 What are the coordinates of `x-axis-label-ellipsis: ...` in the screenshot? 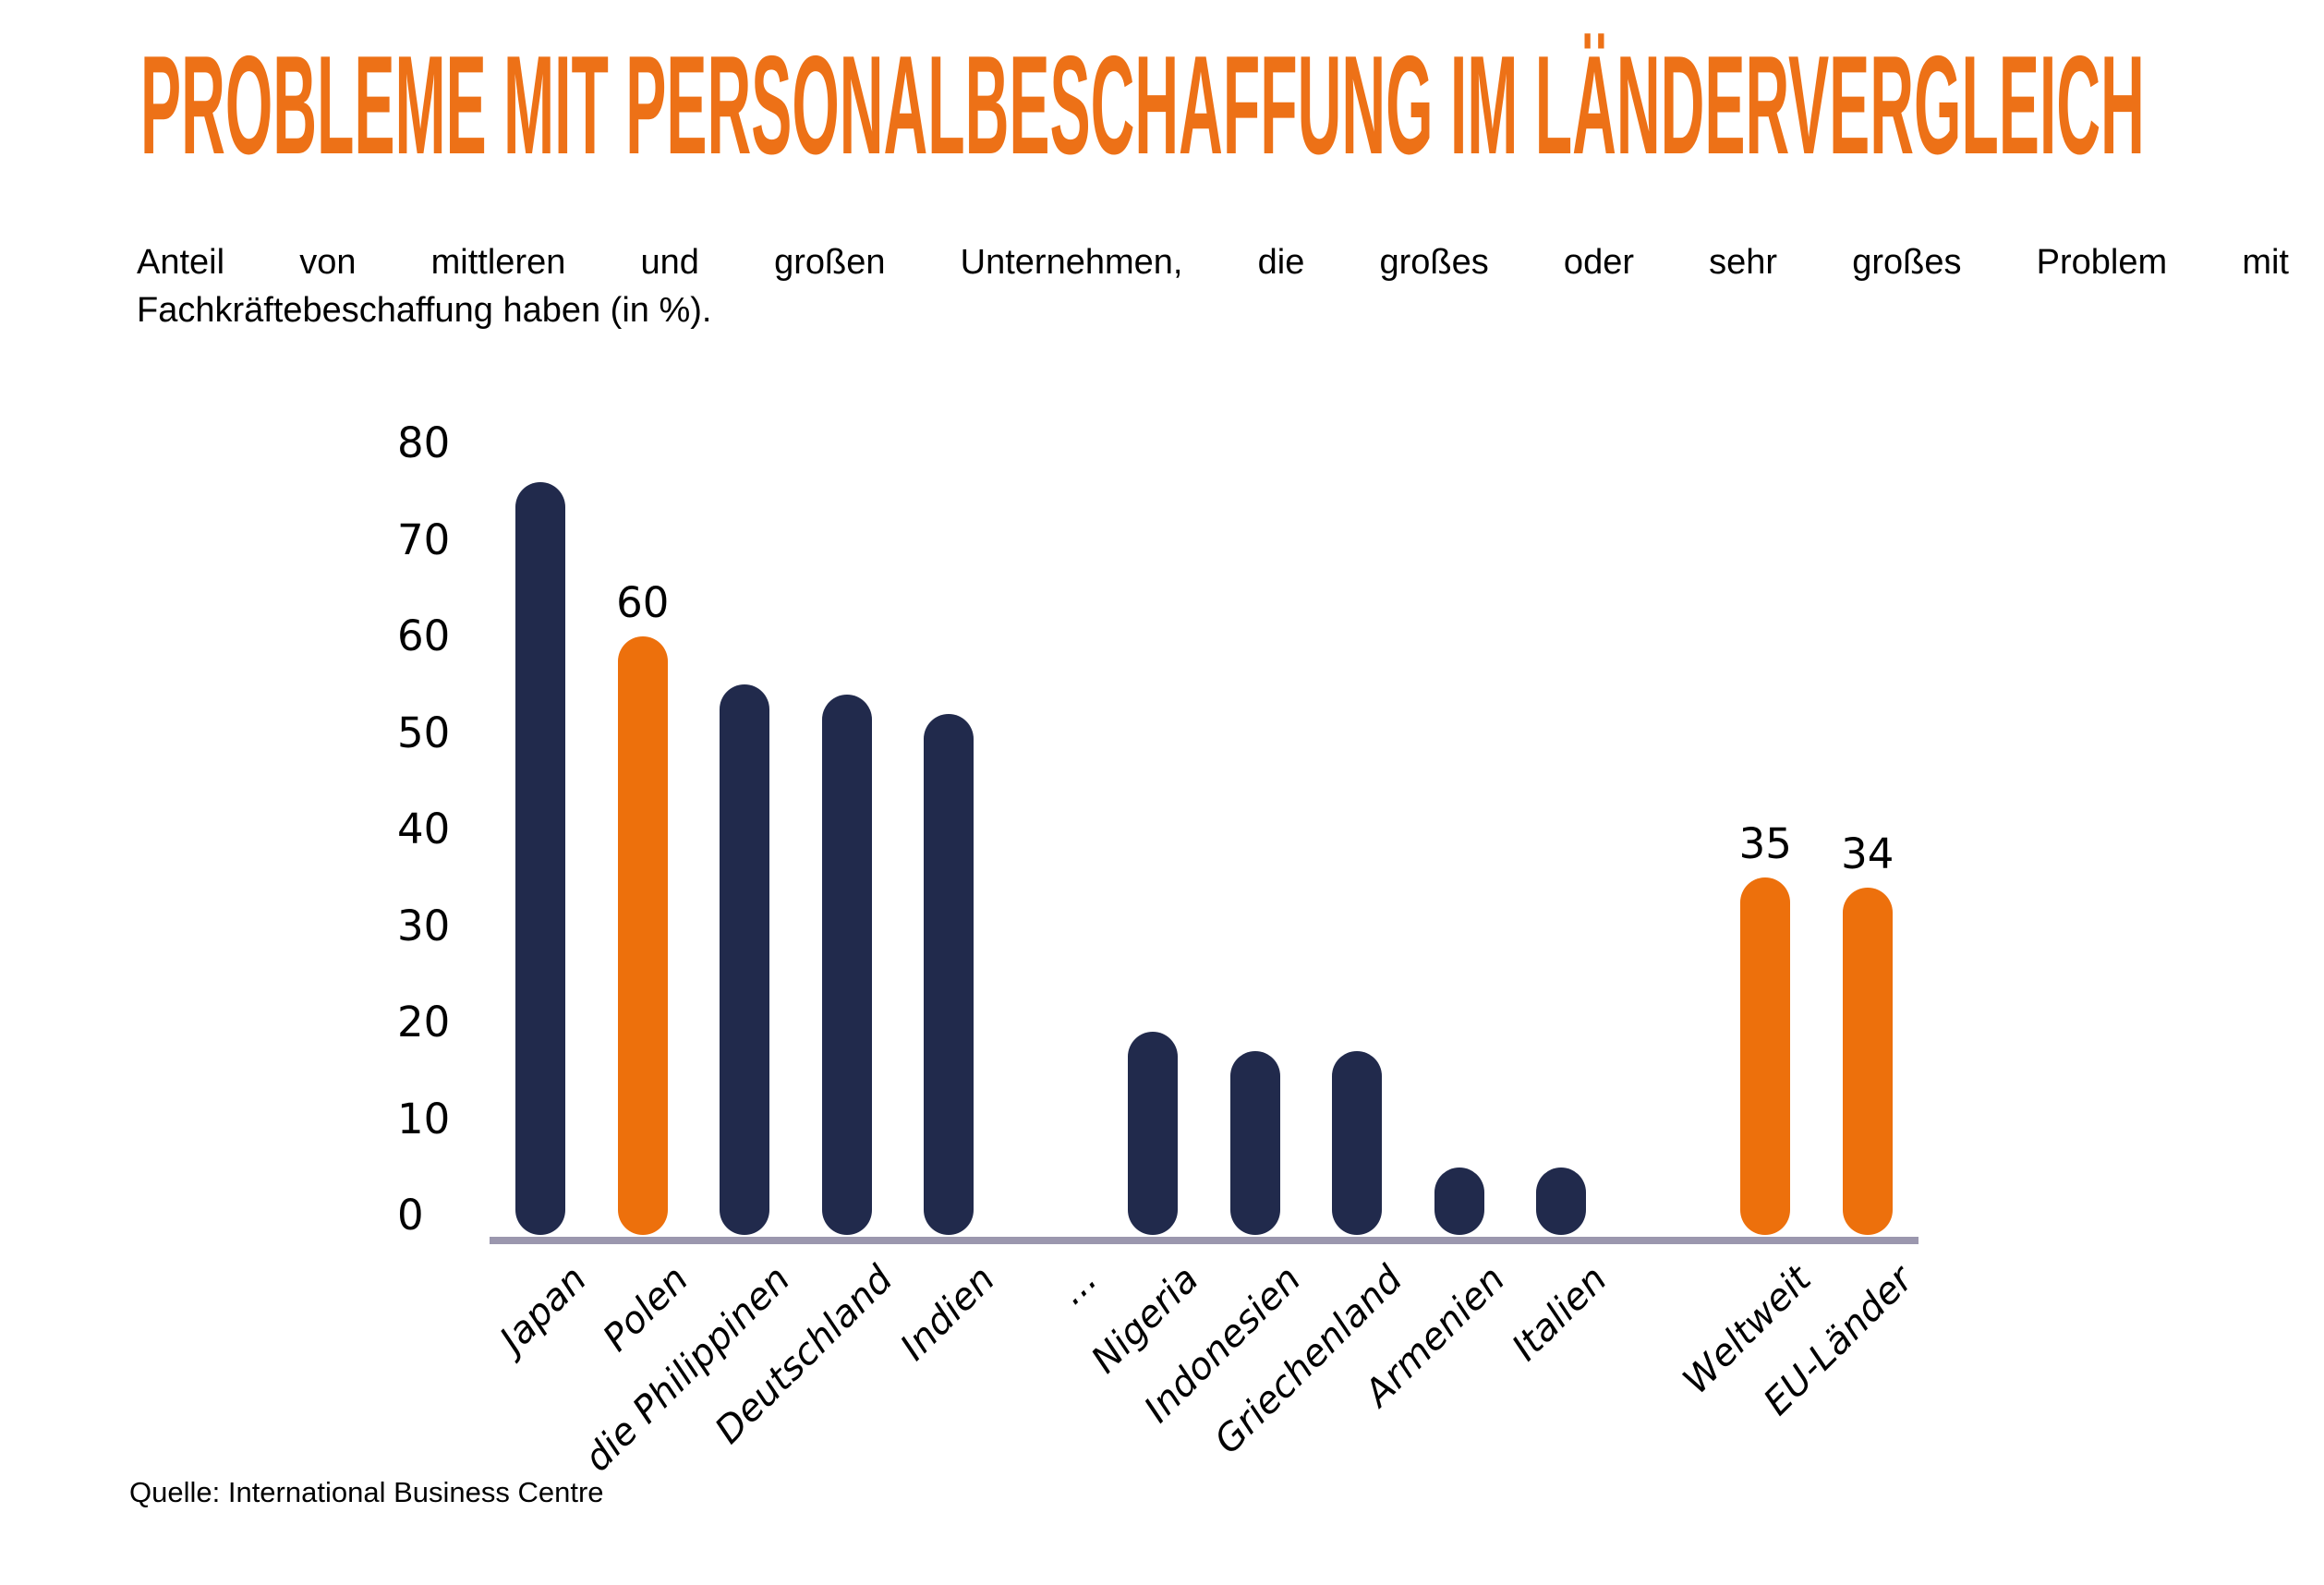 It's located at (1077, 1285).